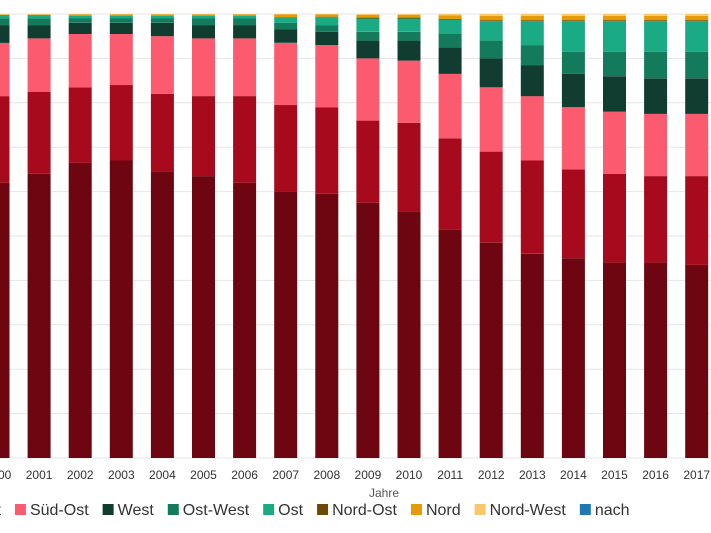  Describe the element at coordinates (532, 475) in the screenshot. I see `x-tick-label: 2013` at that location.